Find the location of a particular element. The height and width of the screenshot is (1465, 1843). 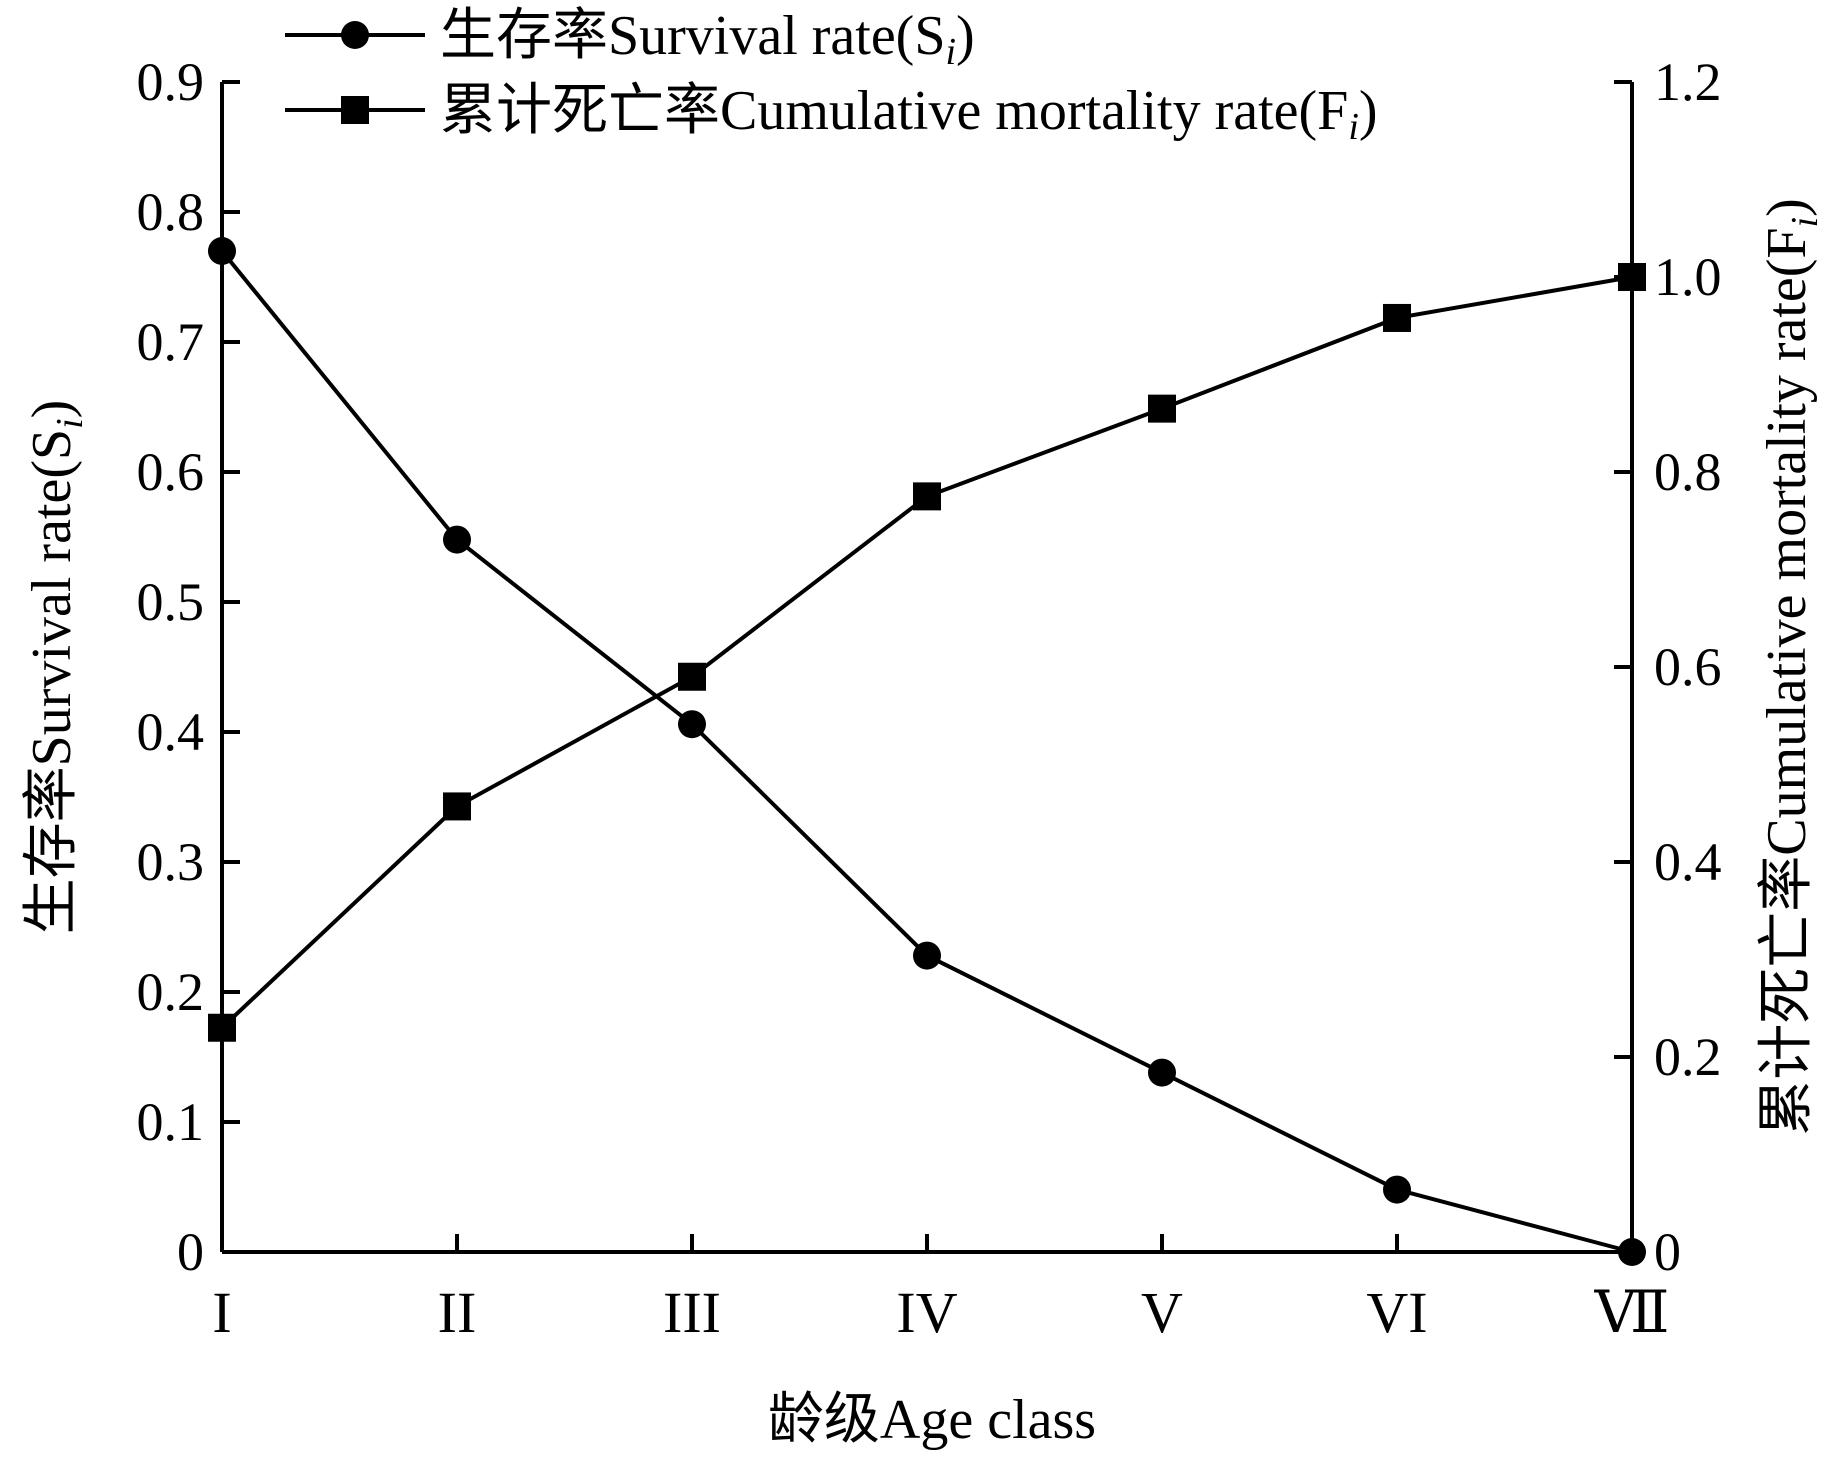

left-y-tick-label: 0.4 is located at coordinates (171, 732).